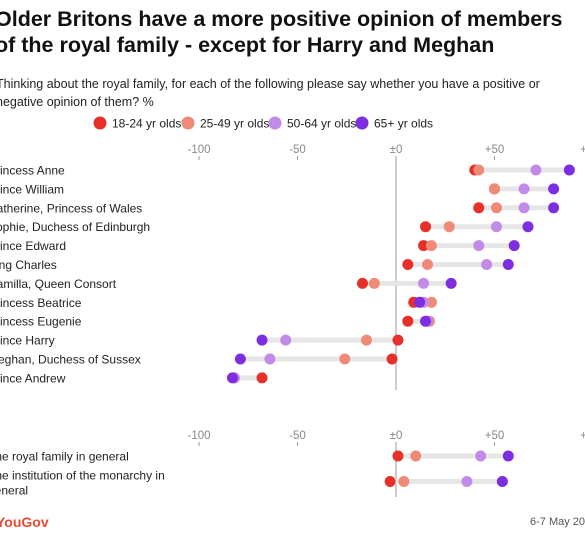 Image resolution: width=585 pixels, height=542 pixels. I want to click on legend-marker-25-49-yr-olds, so click(188, 123).